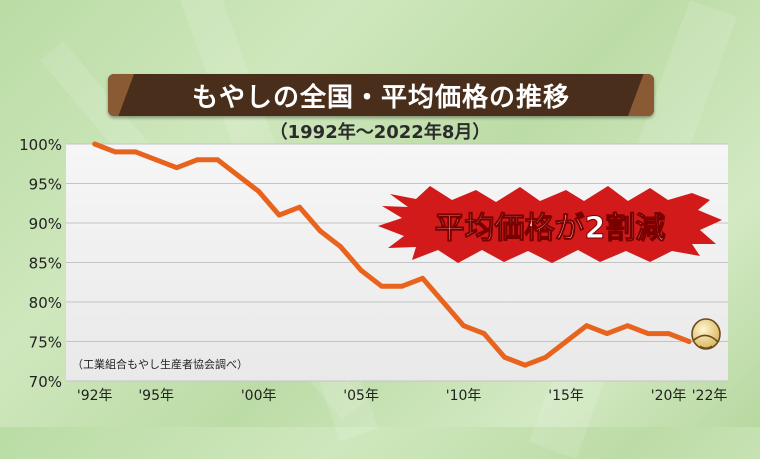 The image size is (760, 459). What do you see at coordinates (710, 396) in the screenshot?
I see `x-tick-label: '22年` at bounding box center [710, 396].